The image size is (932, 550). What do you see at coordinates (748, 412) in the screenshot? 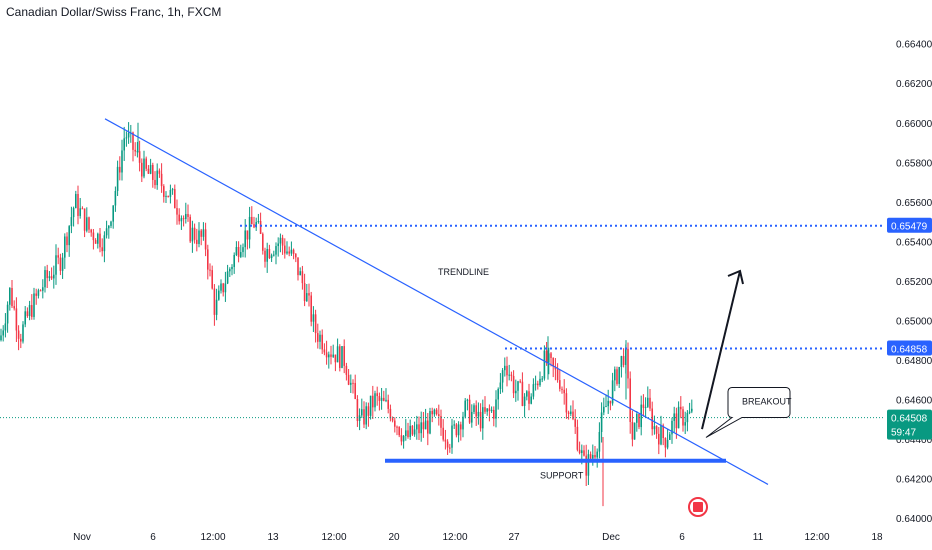
I see `breakout-callout` at bounding box center [748, 412].